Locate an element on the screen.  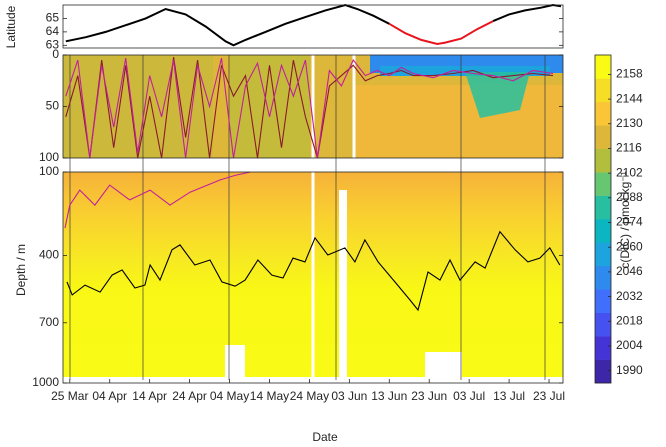
axes-frame is located at coordinates (313, 26).